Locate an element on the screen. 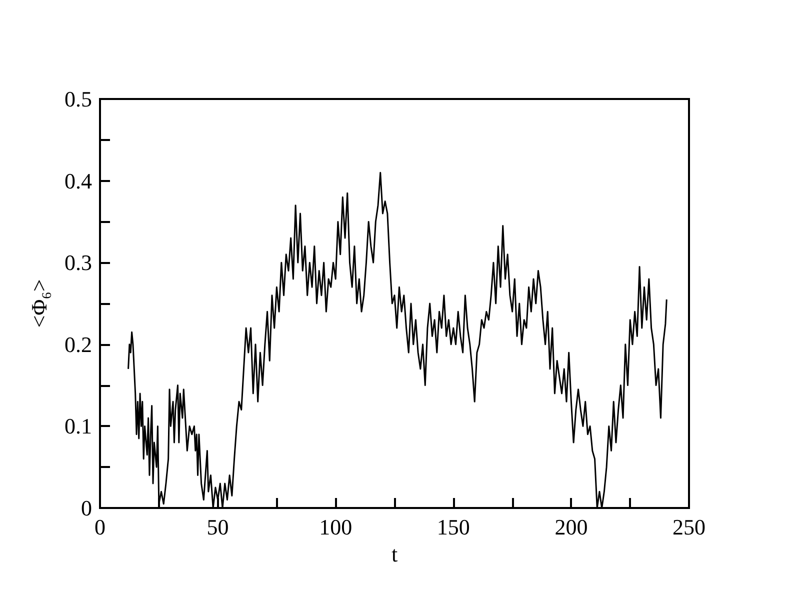 This screenshot has height=607, width=792. y-axis-title: <Φ₆> is located at coordinates (39, 303).